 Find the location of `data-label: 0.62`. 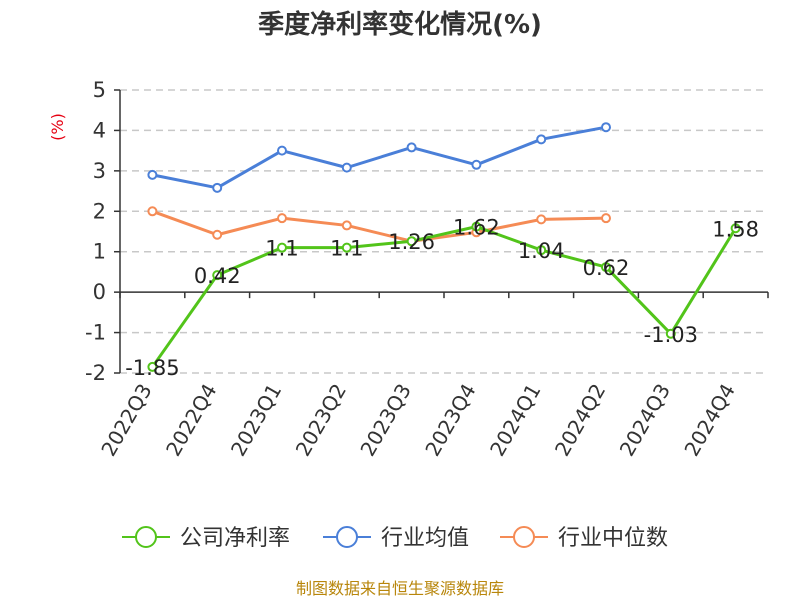

data-label: 0.62 is located at coordinates (606, 268).